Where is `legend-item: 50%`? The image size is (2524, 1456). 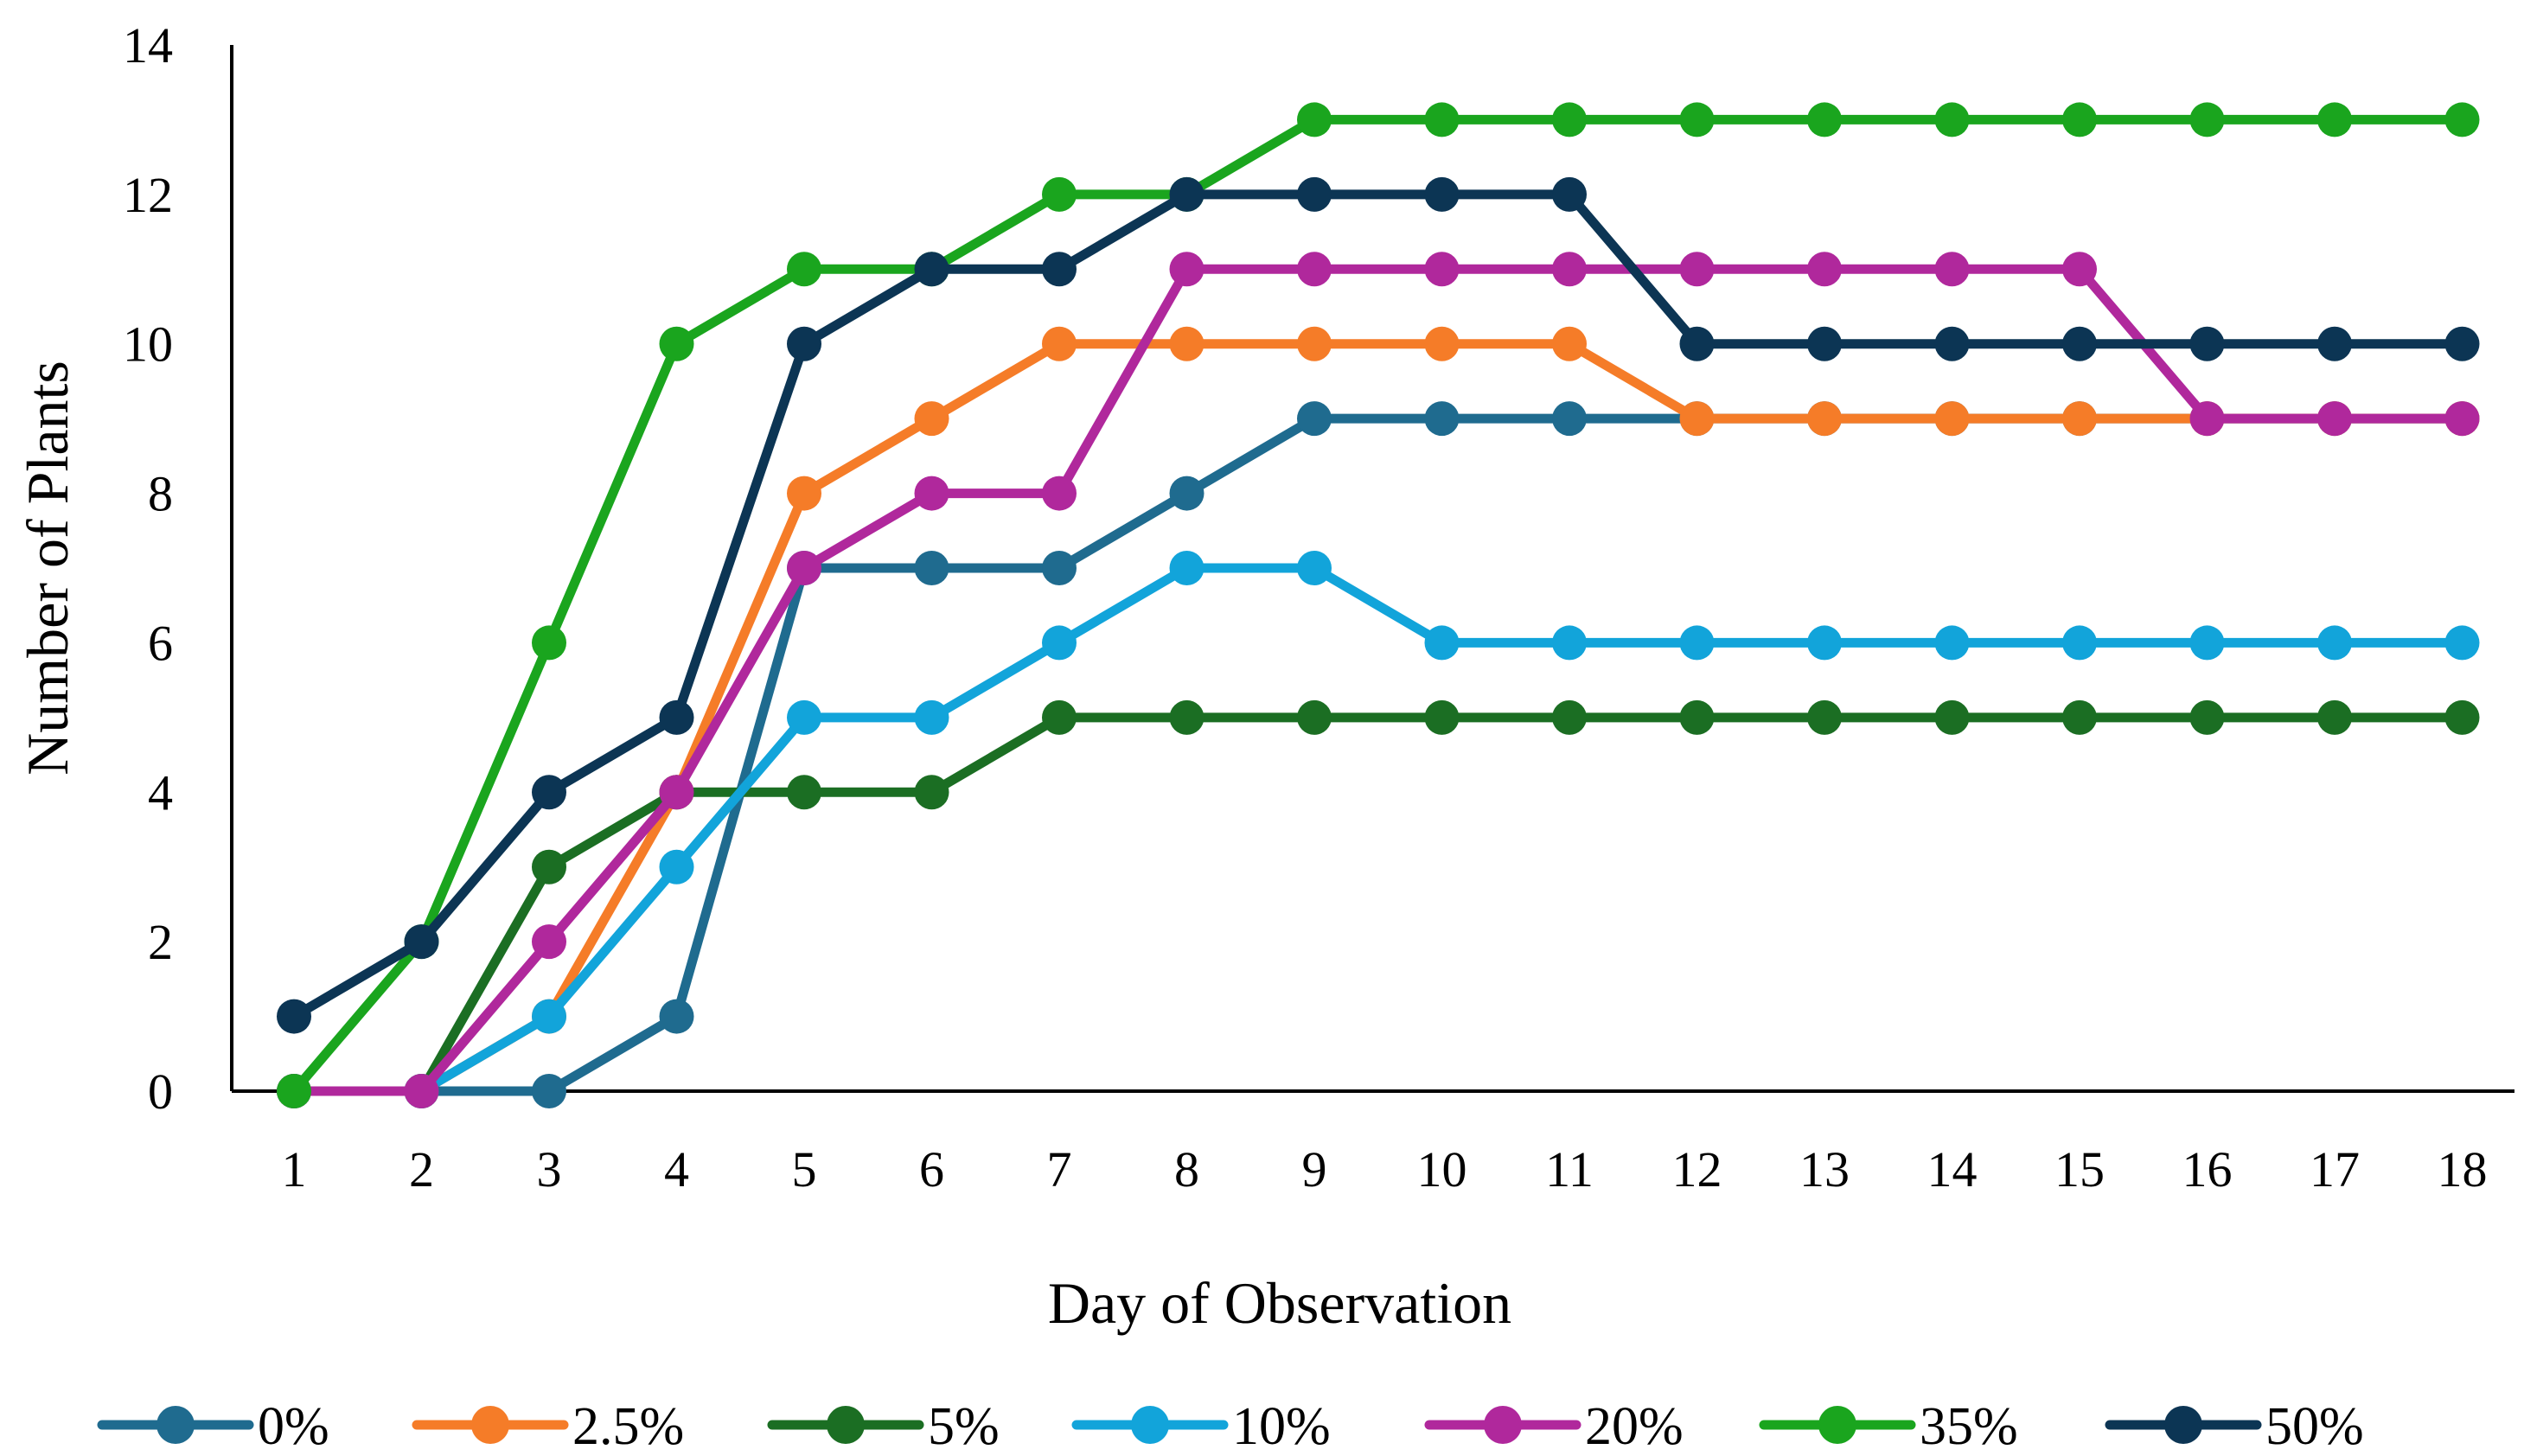 legend-item: 50% is located at coordinates (2234, 1427).